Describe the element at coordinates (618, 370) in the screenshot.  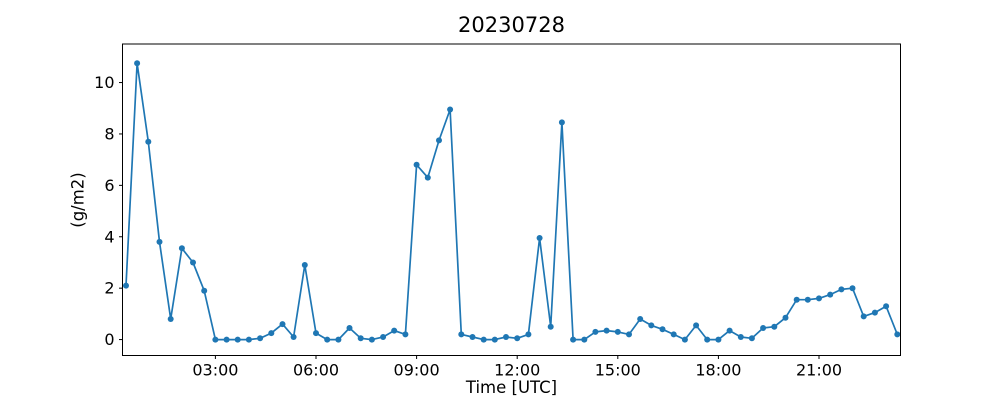
I see `x-tick-label: 15:00` at that location.